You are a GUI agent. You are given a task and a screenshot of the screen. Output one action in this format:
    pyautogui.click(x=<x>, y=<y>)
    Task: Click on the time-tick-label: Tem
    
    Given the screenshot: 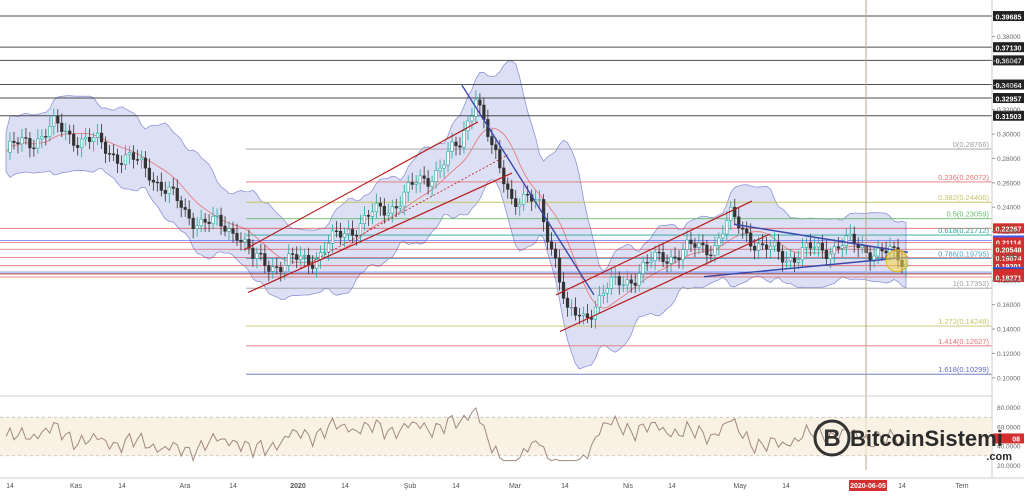 What is the action you would take?
    pyautogui.click(x=961, y=486)
    